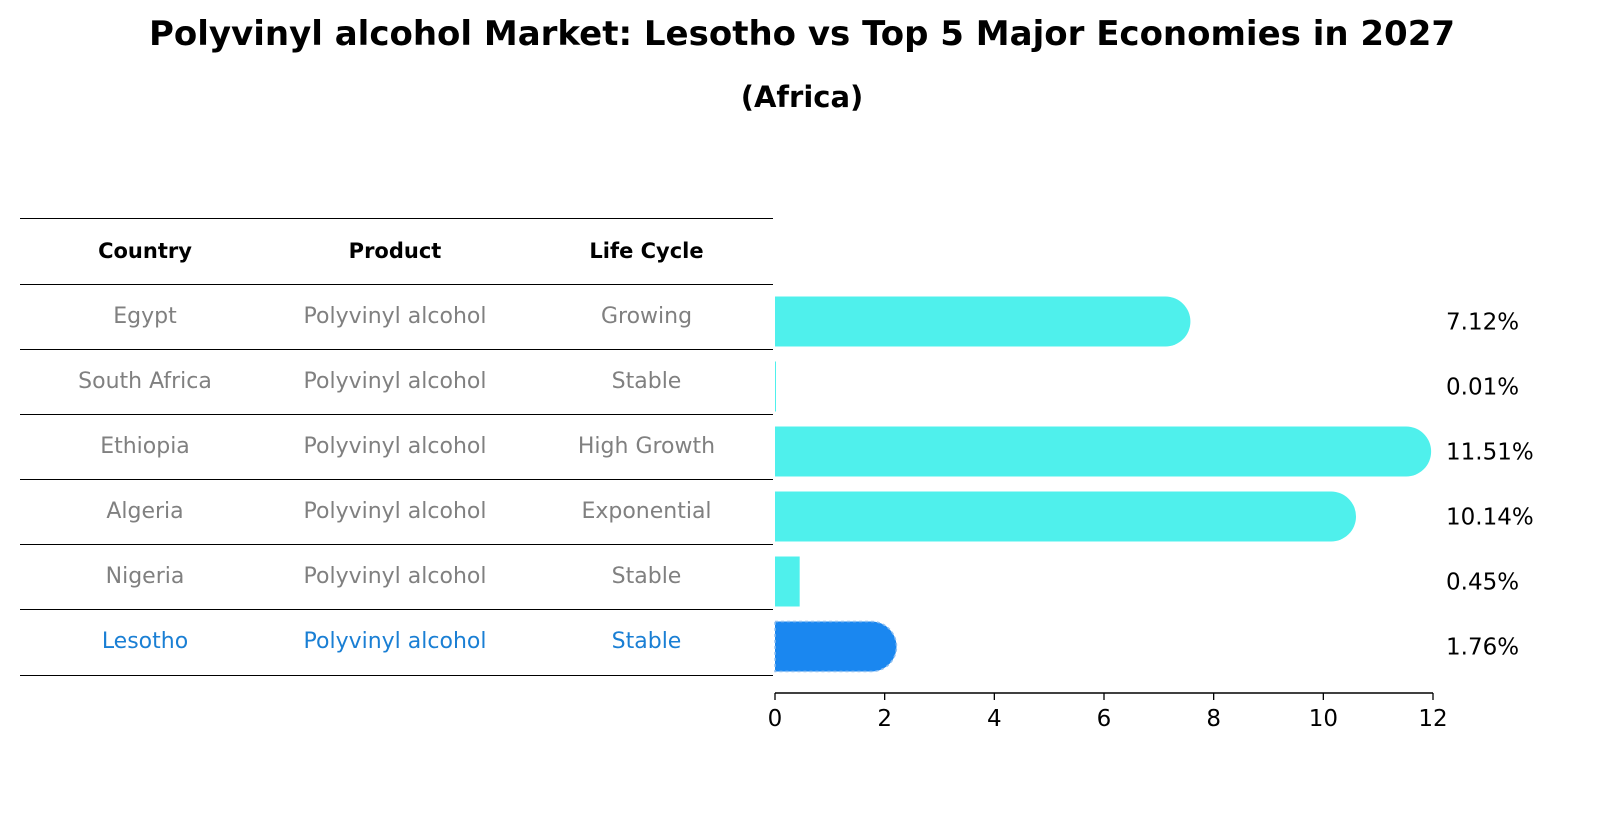 This screenshot has height=823, width=1604. What do you see at coordinates (646, 316) in the screenshot?
I see `cell-life-cycle: Growing` at bounding box center [646, 316].